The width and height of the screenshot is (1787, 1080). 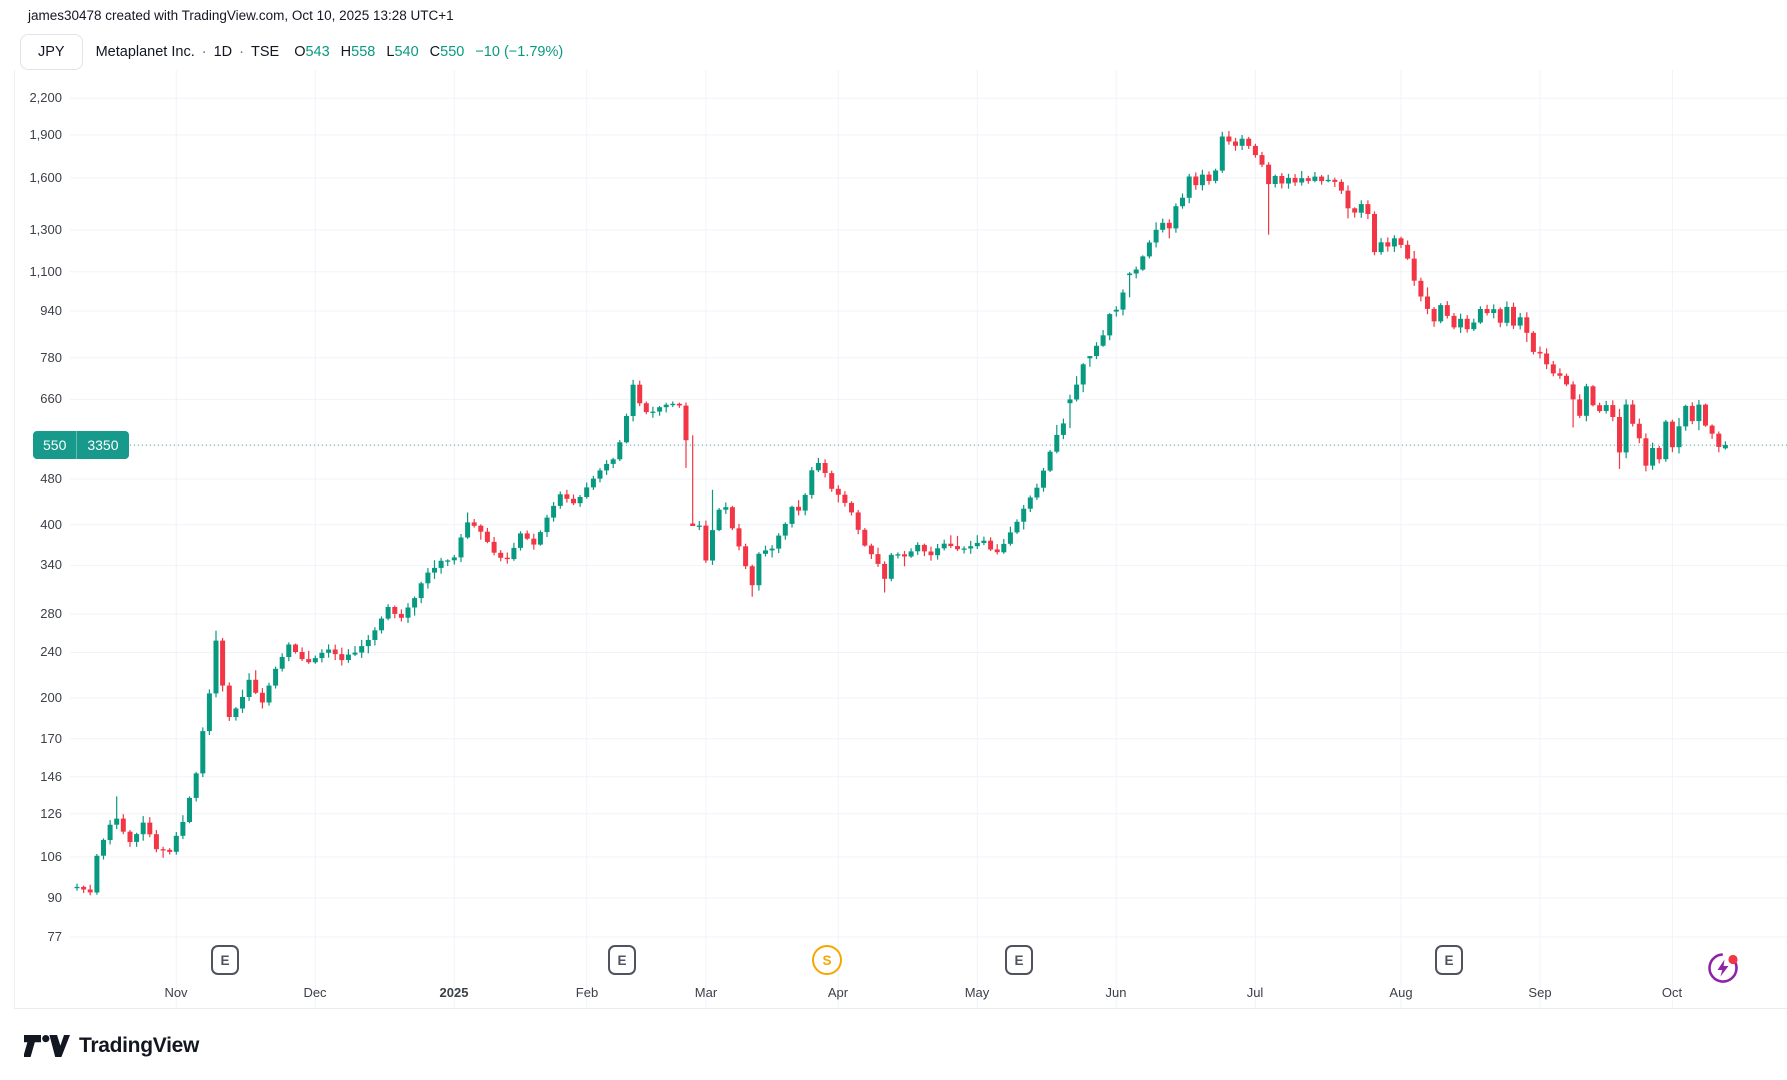 What do you see at coordinates (111, 1046) in the screenshot?
I see `tradingview-logo: TradingView` at bounding box center [111, 1046].